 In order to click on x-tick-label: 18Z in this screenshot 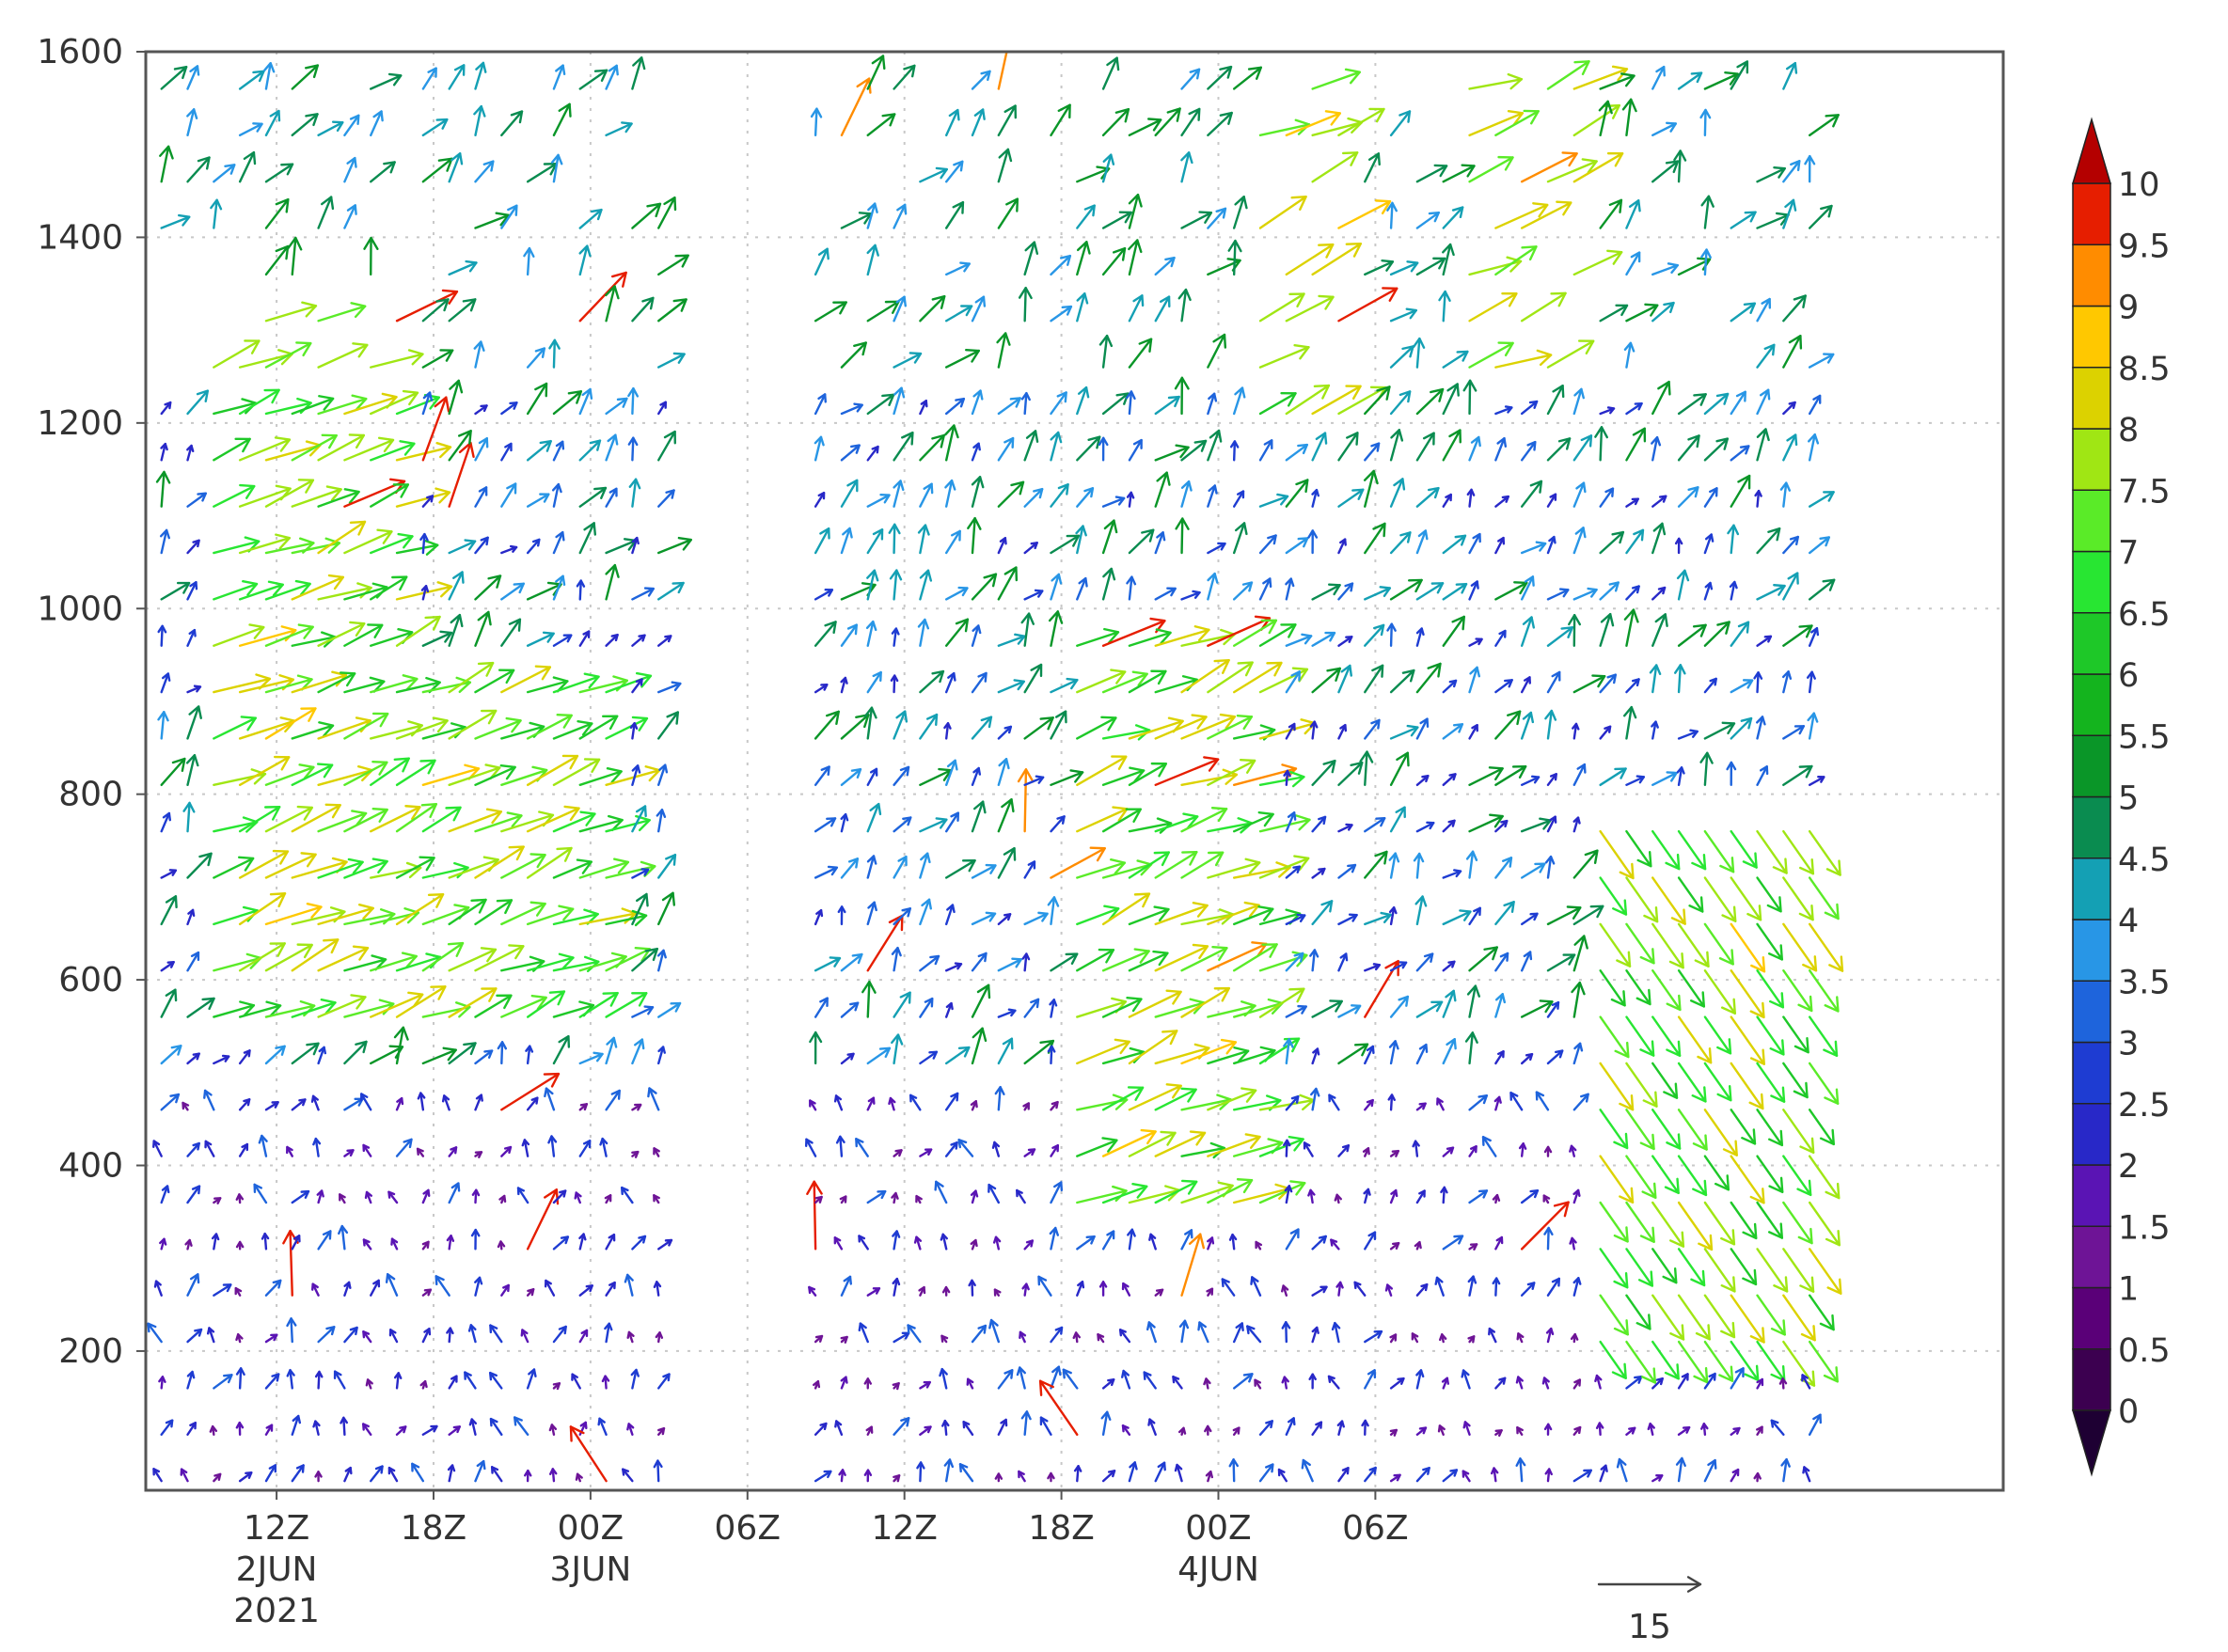, I will do `click(433, 1529)`.